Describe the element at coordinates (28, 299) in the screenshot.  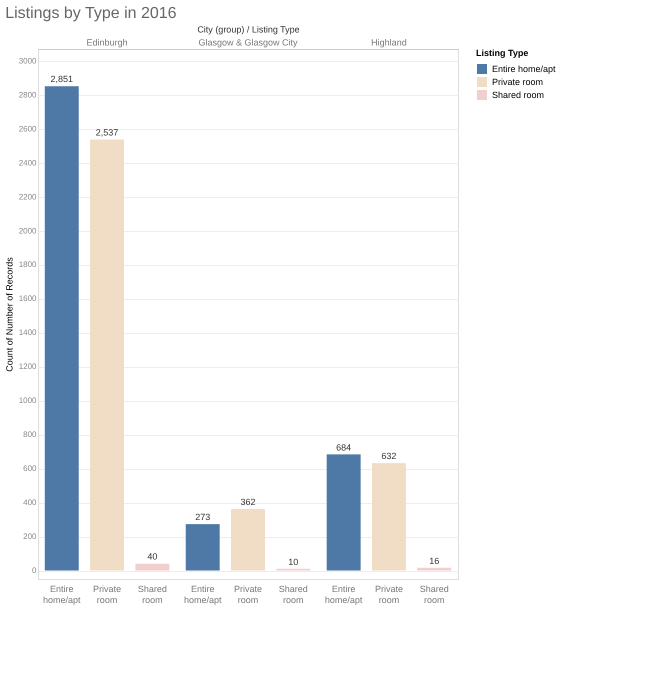
I see `y-tick-label: 1600` at that location.